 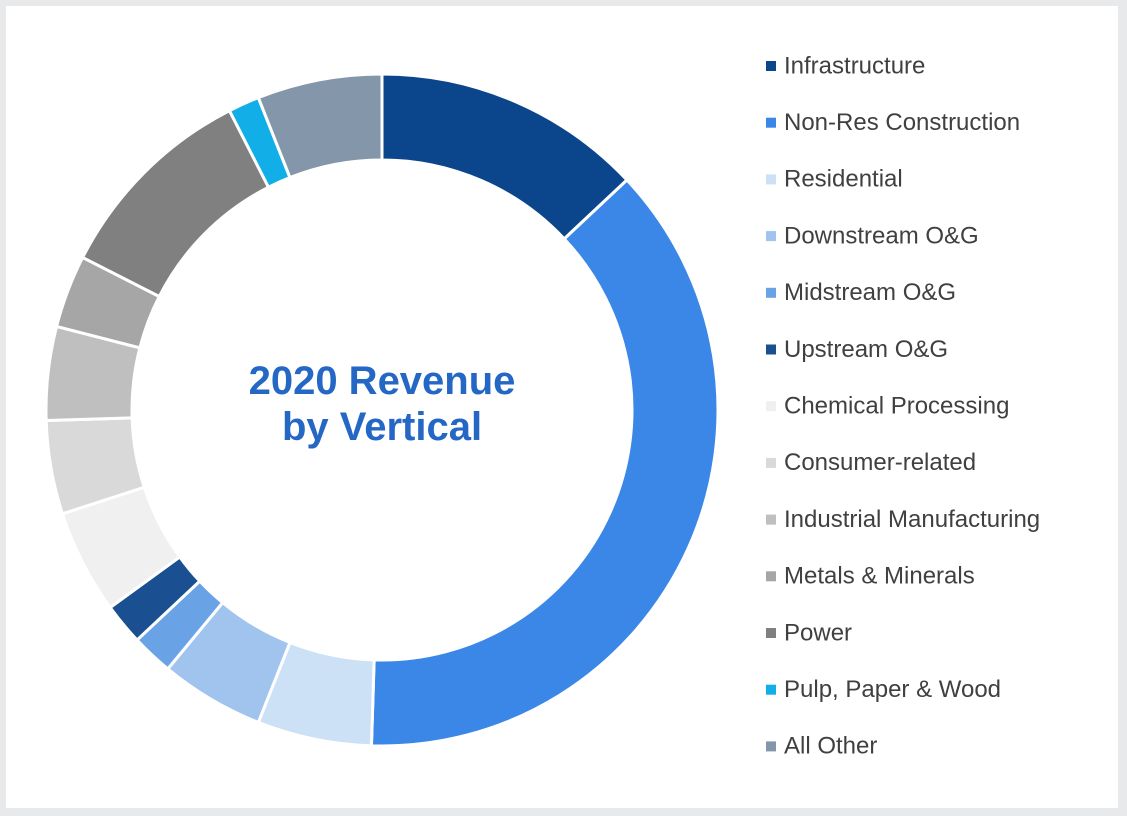 What do you see at coordinates (382, 404) in the screenshot?
I see `chart-title: 2020 Revenue by Vertical` at bounding box center [382, 404].